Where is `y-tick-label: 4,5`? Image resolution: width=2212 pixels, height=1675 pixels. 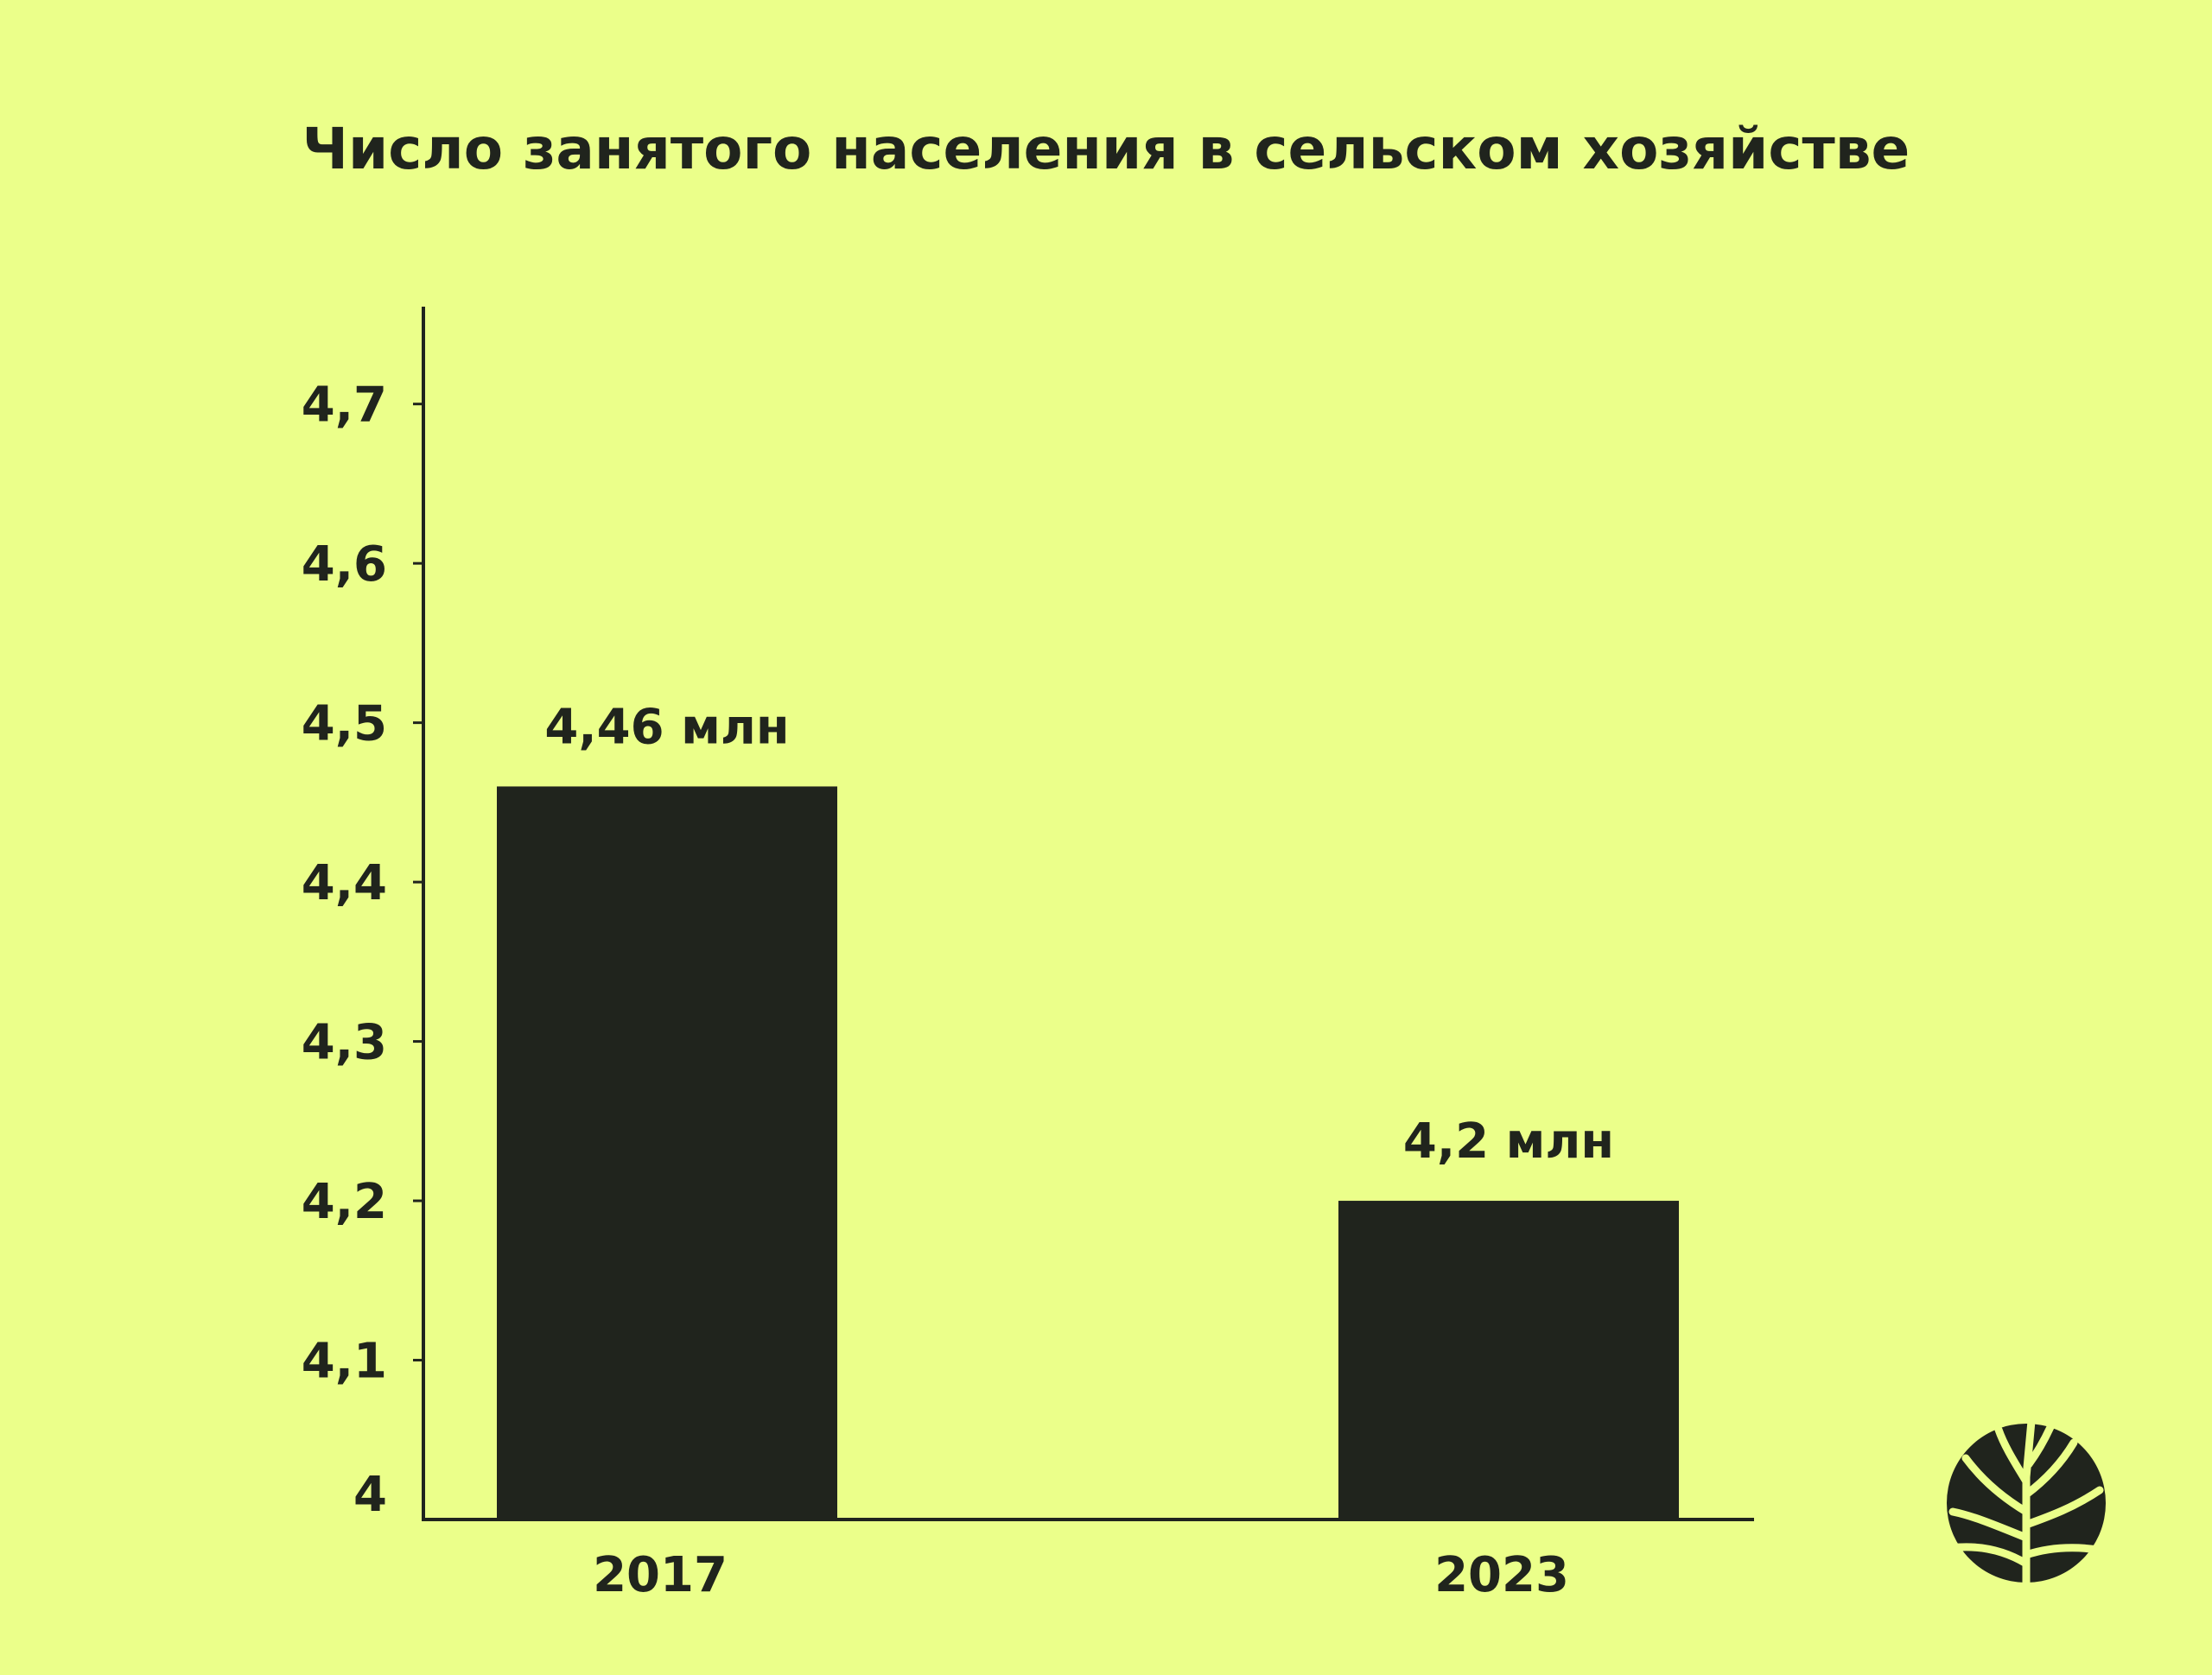
y-tick-label: 4,5 is located at coordinates (344, 724).